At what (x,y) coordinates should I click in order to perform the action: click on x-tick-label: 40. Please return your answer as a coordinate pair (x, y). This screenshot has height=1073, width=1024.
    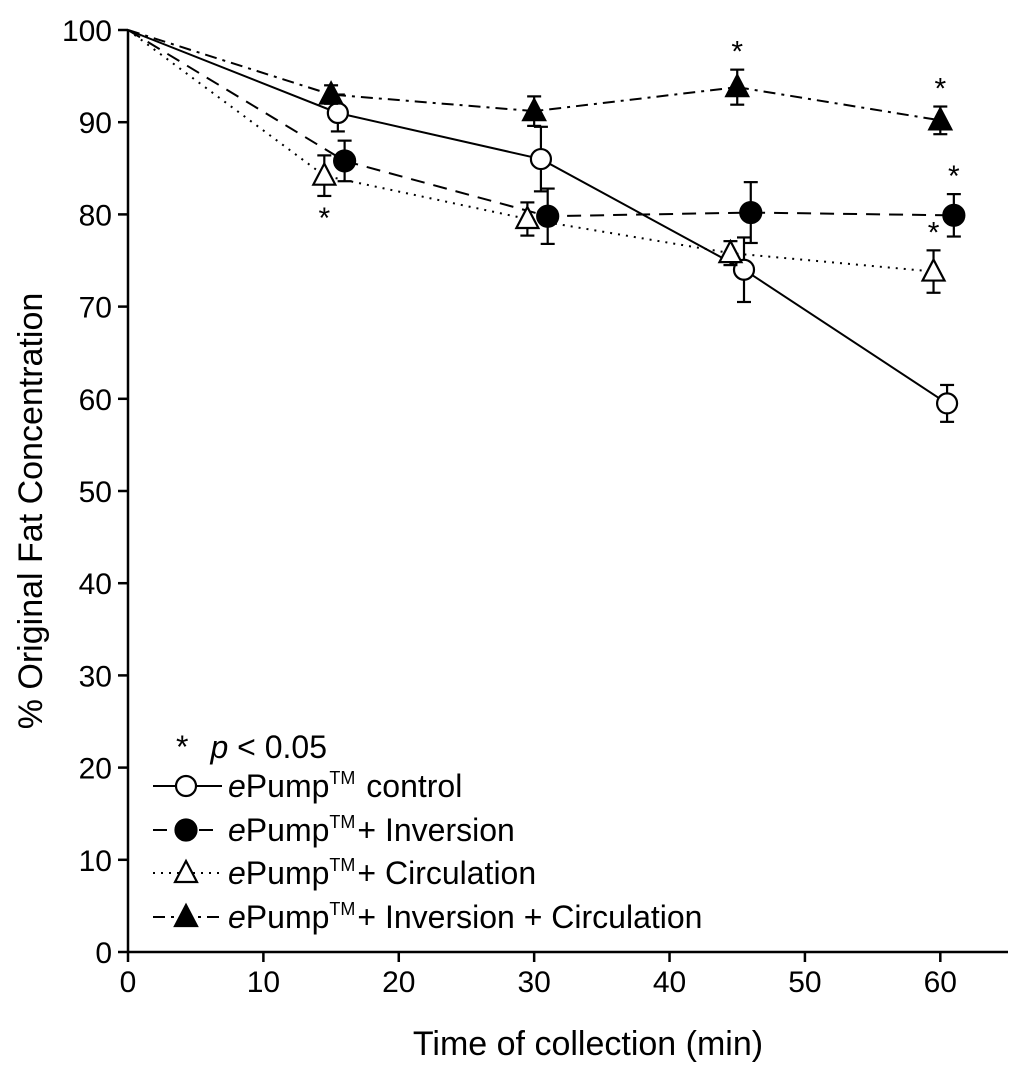
    Looking at the image, I should click on (669, 982).